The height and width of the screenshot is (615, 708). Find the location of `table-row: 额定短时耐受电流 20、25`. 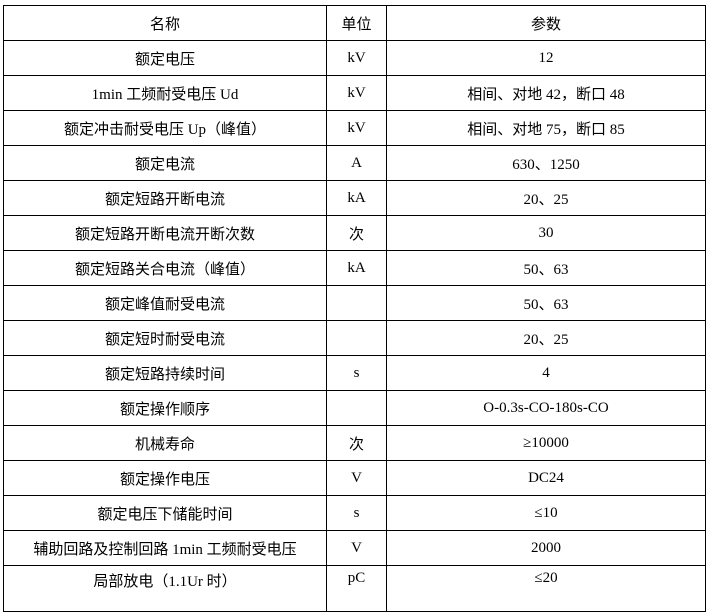

table-row: 额定短时耐受电流 20、25 is located at coordinates (354, 338).